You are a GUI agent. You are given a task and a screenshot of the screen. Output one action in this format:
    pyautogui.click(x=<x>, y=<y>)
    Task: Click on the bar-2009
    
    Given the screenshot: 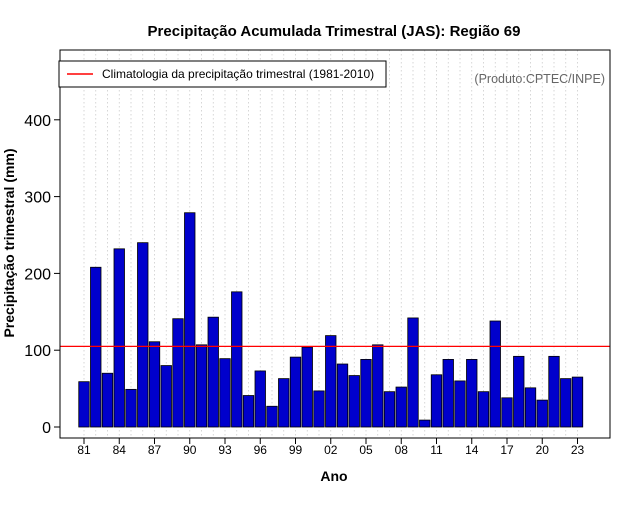 What is the action you would take?
    pyautogui.click(x=413, y=372)
    